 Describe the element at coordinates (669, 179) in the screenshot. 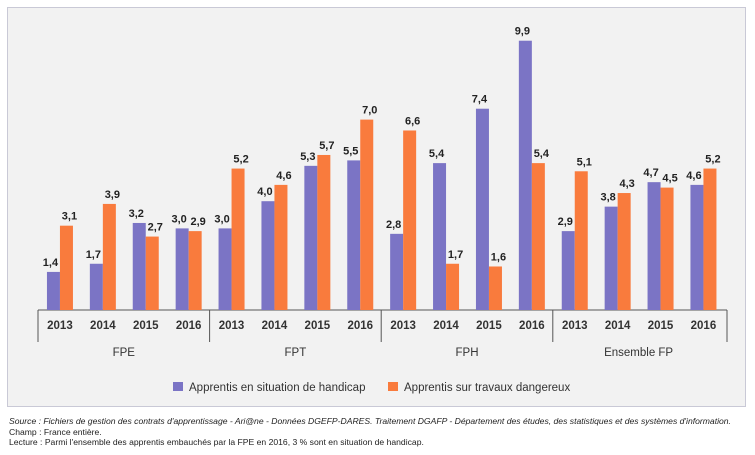

I see `data-label: 4,5` at that location.